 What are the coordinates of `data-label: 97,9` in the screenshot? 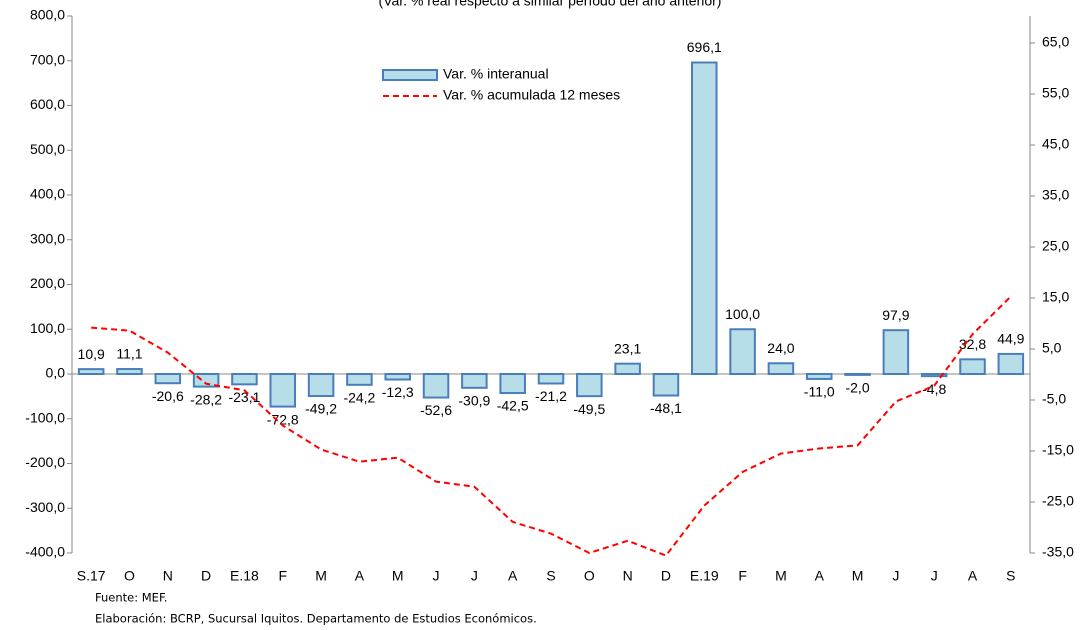 It's located at (895, 315).